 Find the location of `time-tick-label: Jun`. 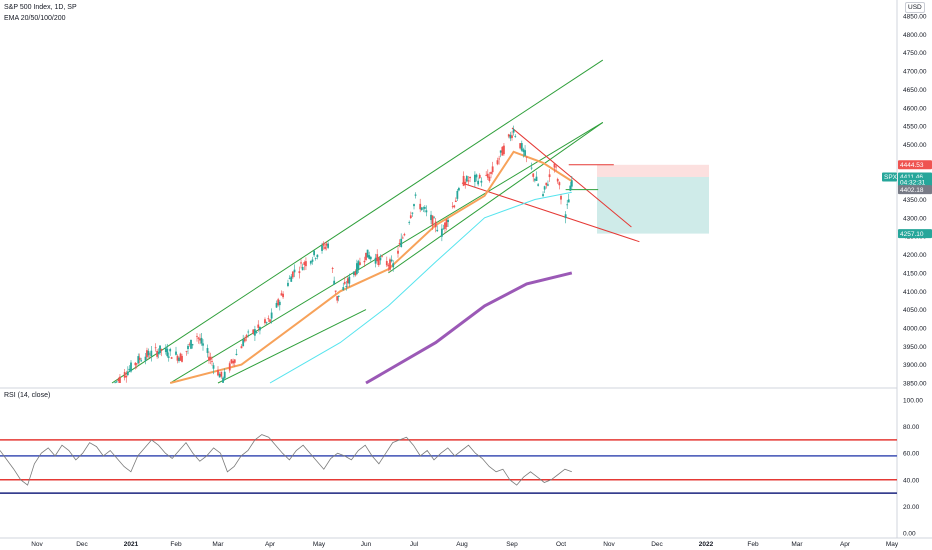

time-tick-label: Jun is located at coordinates (366, 544).